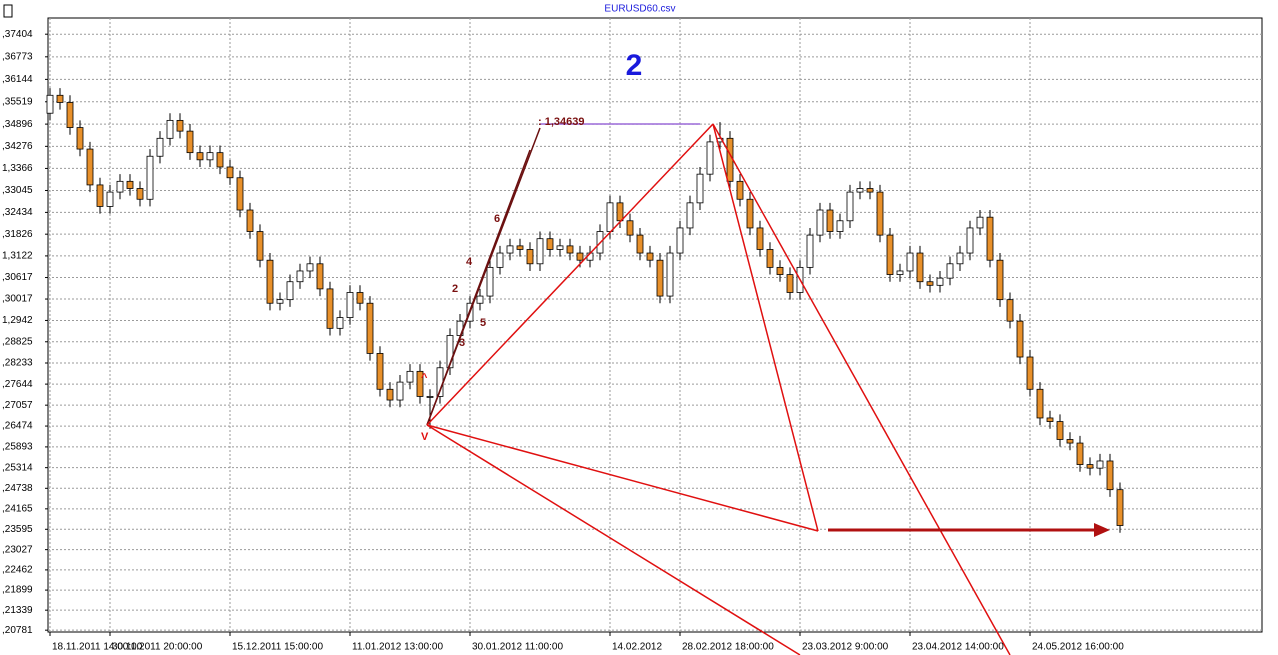 The width and height of the screenshot is (1278, 655). Describe the element at coordinates (17, 124) in the screenshot. I see `y-tick-label: ,34896` at that location.